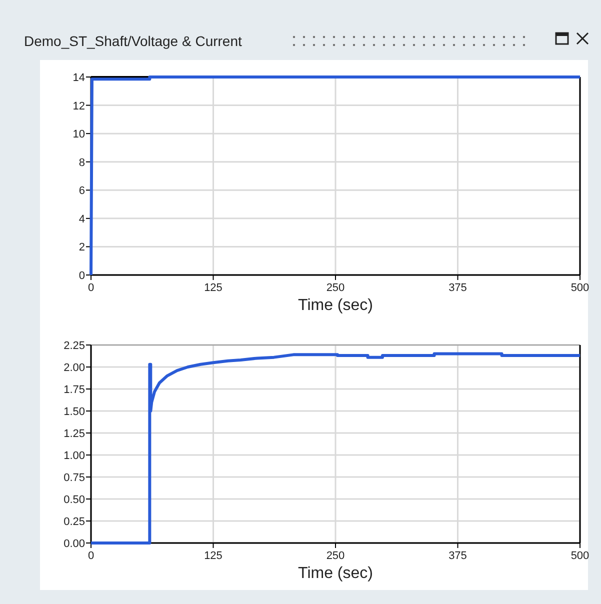  What do you see at coordinates (78, 134) in the screenshot?
I see `y-tick-label: 10` at bounding box center [78, 134].